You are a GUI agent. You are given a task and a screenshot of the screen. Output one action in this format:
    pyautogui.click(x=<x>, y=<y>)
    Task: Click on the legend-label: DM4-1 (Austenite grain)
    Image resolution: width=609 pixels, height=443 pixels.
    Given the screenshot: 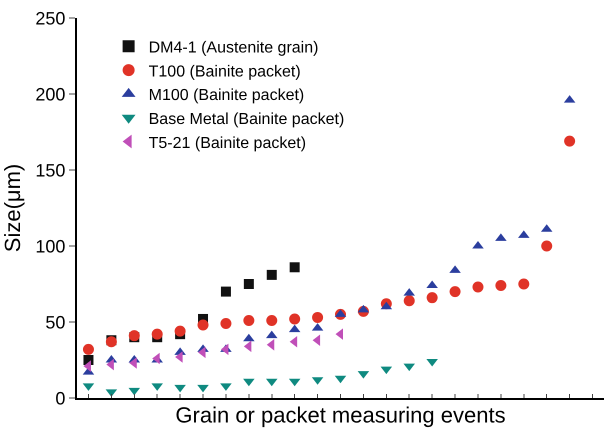 What is the action you would take?
    pyautogui.click(x=233, y=48)
    